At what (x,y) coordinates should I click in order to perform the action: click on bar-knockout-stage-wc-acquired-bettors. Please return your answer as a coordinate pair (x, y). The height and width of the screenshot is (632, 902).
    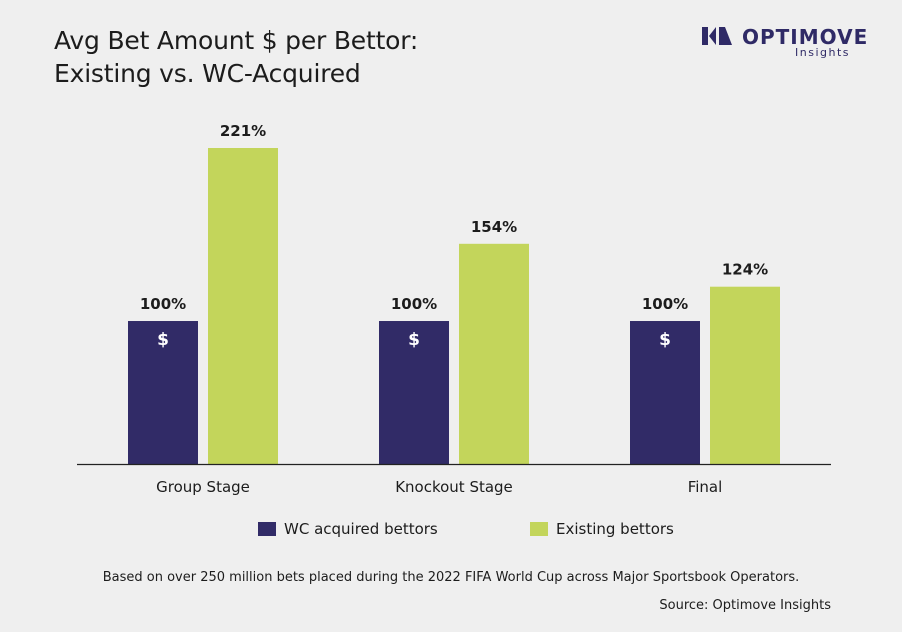
    Looking at the image, I should click on (414, 392).